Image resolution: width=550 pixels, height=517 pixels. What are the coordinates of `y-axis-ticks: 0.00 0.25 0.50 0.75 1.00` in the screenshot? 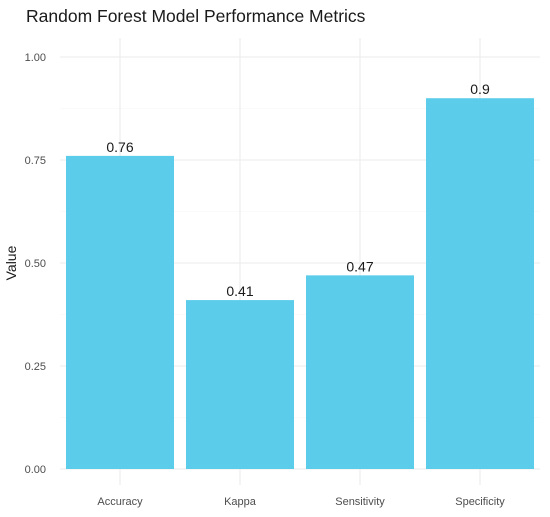 It's located at (35, 264).